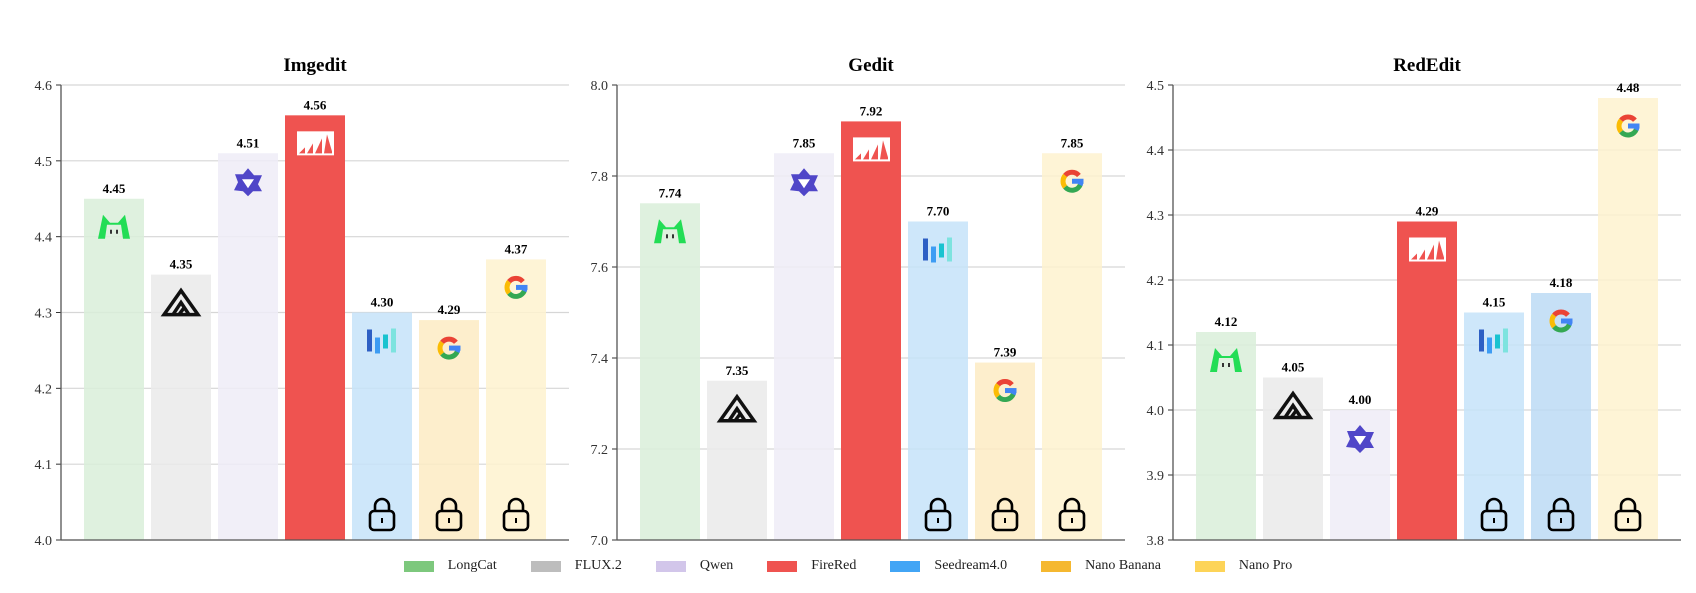 The height and width of the screenshot is (593, 1696). Describe the element at coordinates (811, 566) in the screenshot. I see `legend-item-firered: FireRed` at that location.